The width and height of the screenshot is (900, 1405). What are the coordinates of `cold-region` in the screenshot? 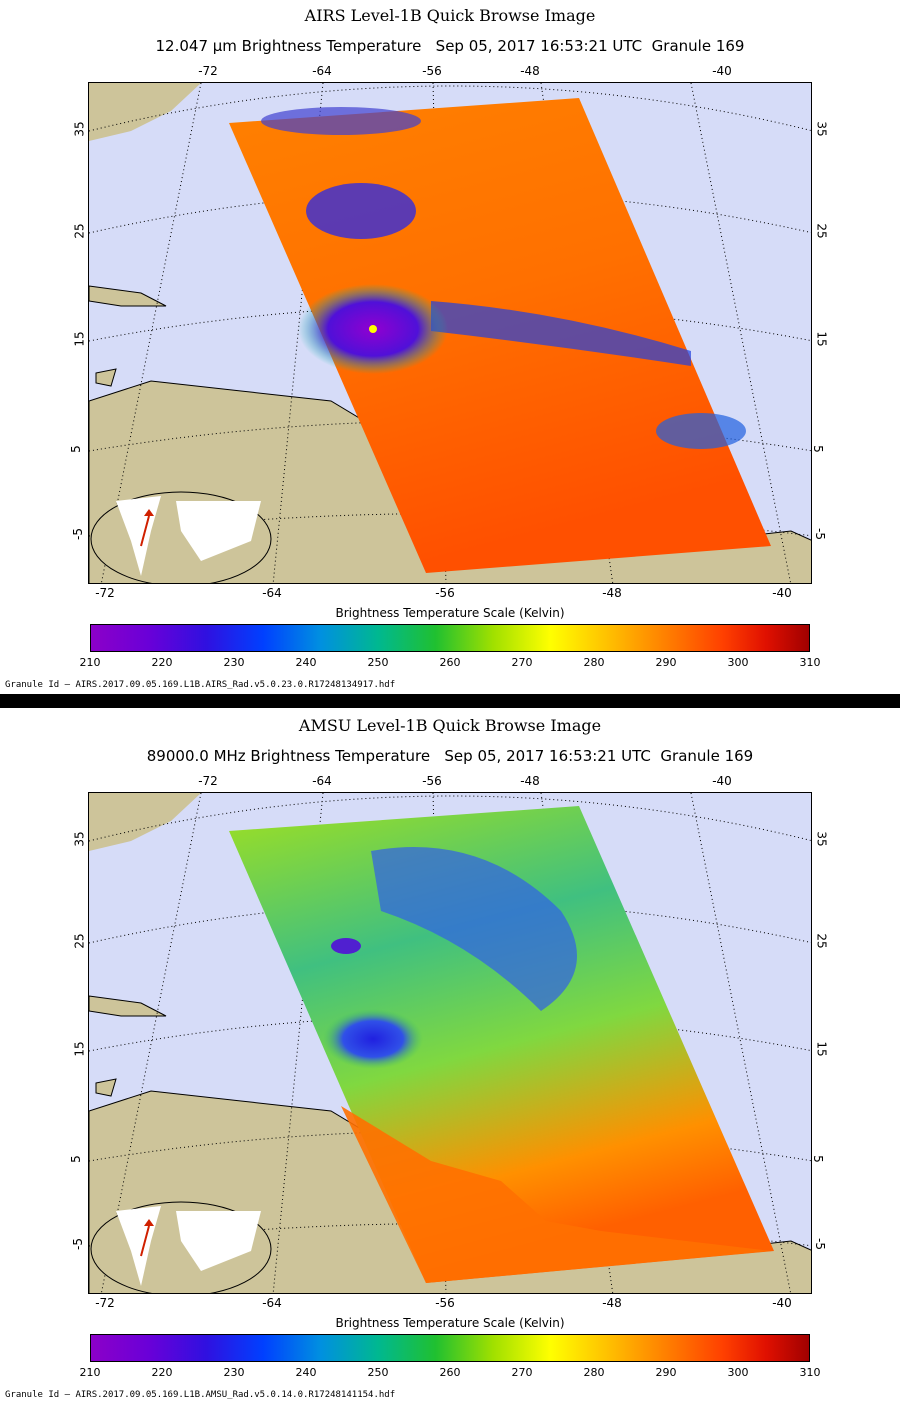 It's located at (474, 929).